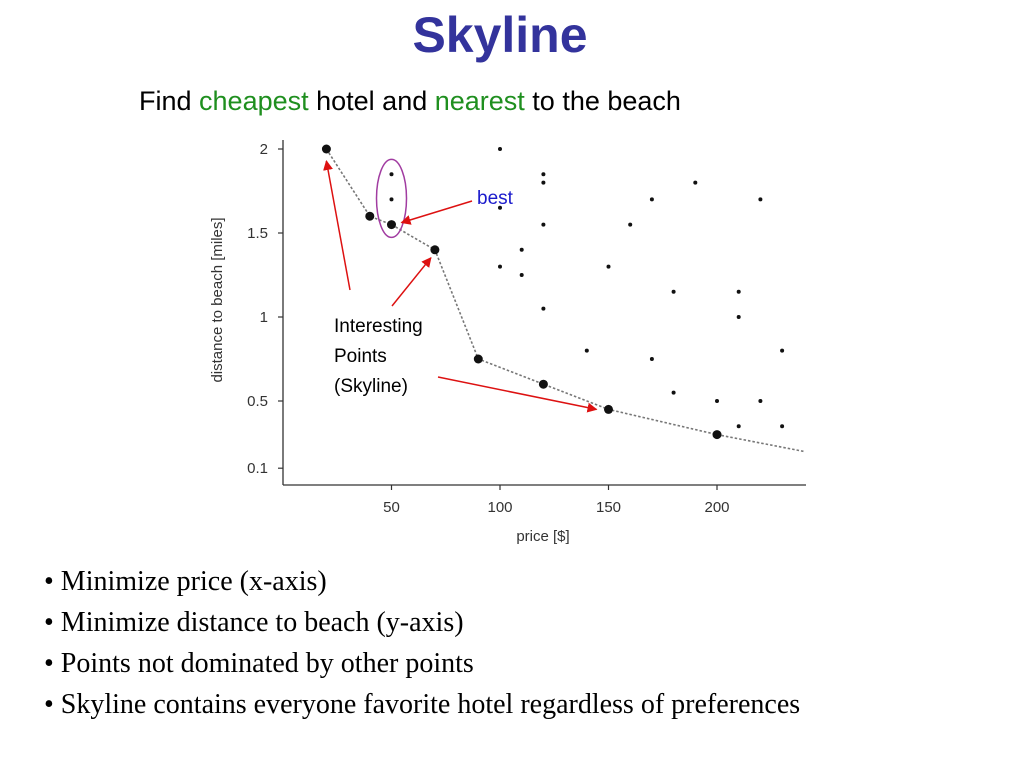 The height and width of the screenshot is (768, 1024). Describe the element at coordinates (169, 101) in the screenshot. I see `subtitle-text-1: Find` at that location.